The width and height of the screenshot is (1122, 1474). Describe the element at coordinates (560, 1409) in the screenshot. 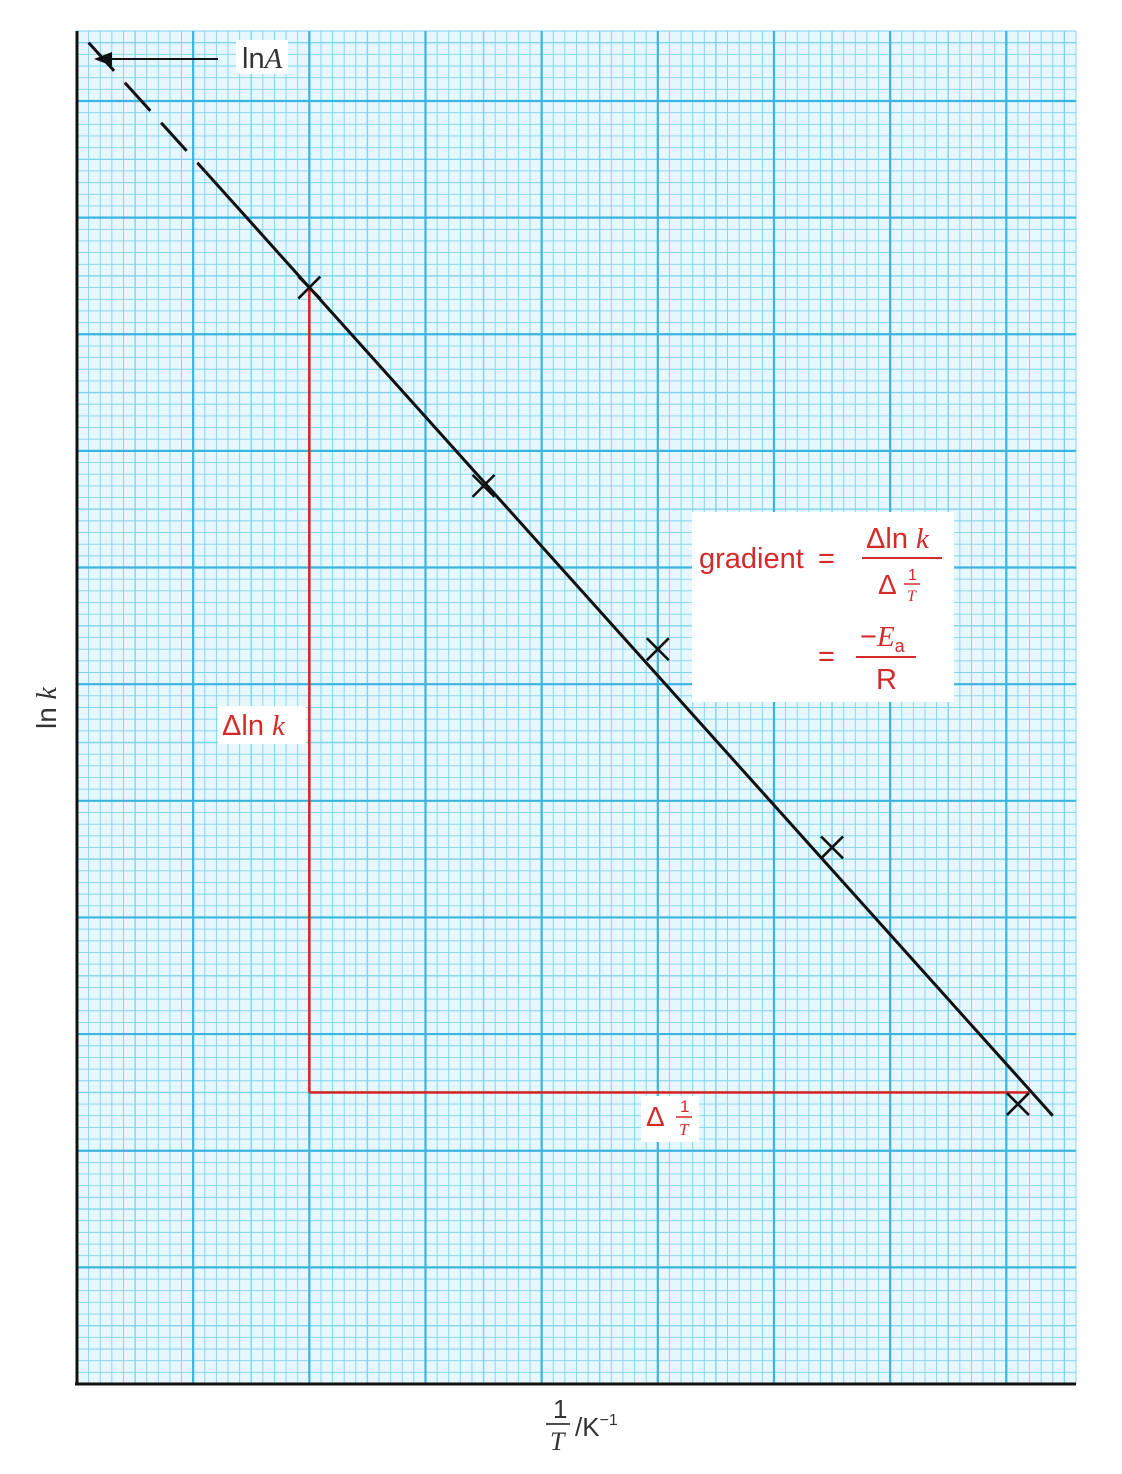

I see `x-axis-label-numerator: 1` at that location.